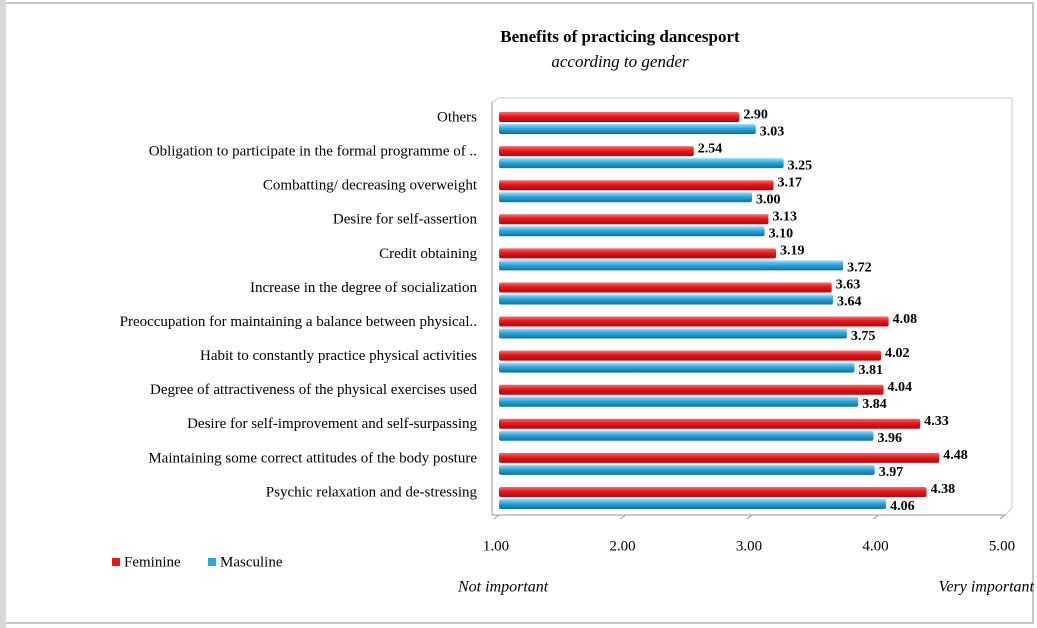 The image size is (1037, 628). Describe the element at coordinates (251, 562) in the screenshot. I see `legend-label: Masculine` at that location.